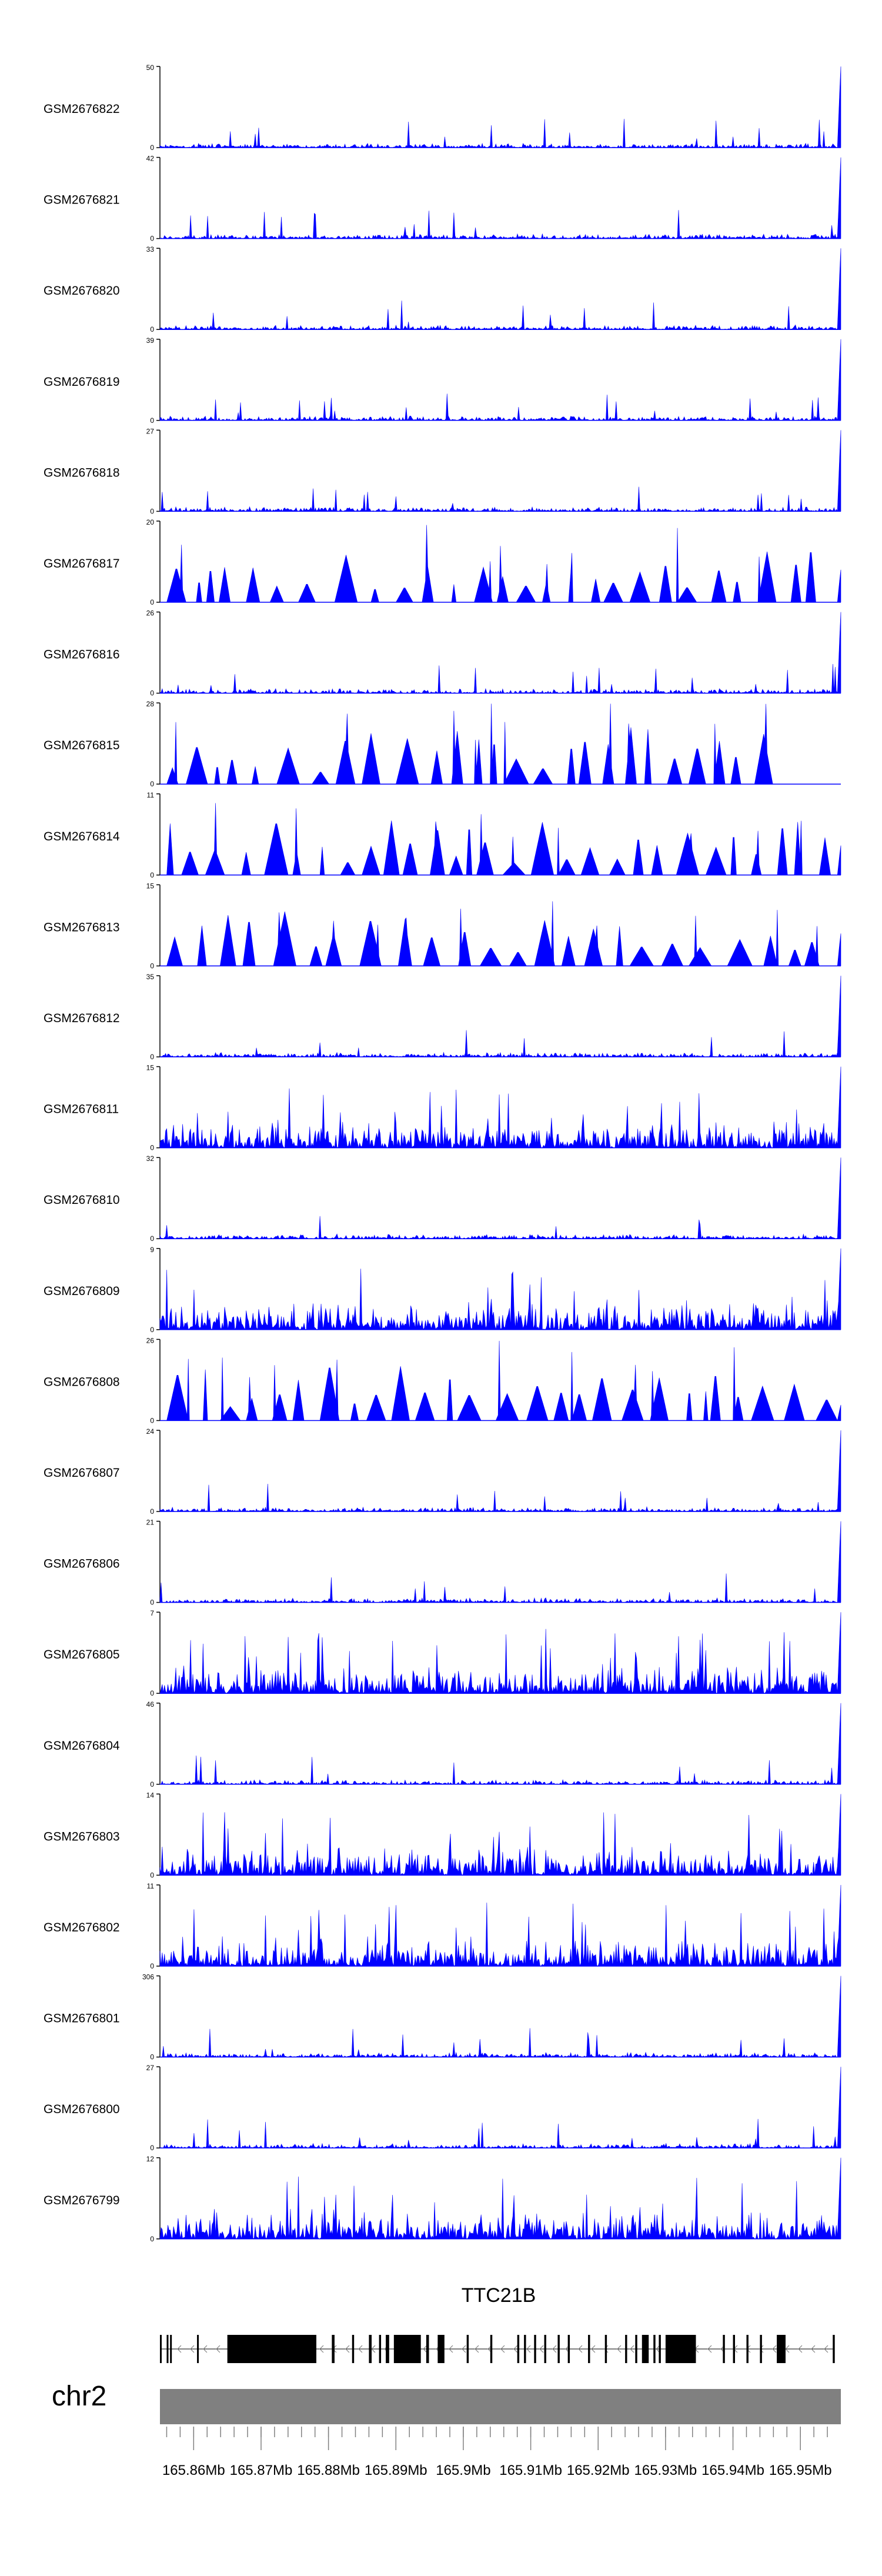 The image size is (882, 2576). Describe the element at coordinates (500, 2406) in the screenshot. I see `chromosome-bar` at that location.